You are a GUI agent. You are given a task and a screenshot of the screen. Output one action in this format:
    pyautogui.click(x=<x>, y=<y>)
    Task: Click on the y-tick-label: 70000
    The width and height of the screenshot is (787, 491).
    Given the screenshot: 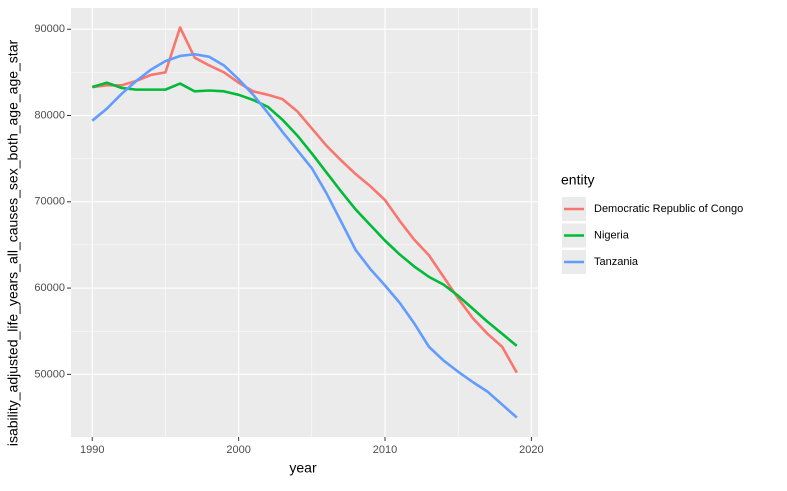 What is the action you would take?
    pyautogui.click(x=49, y=202)
    